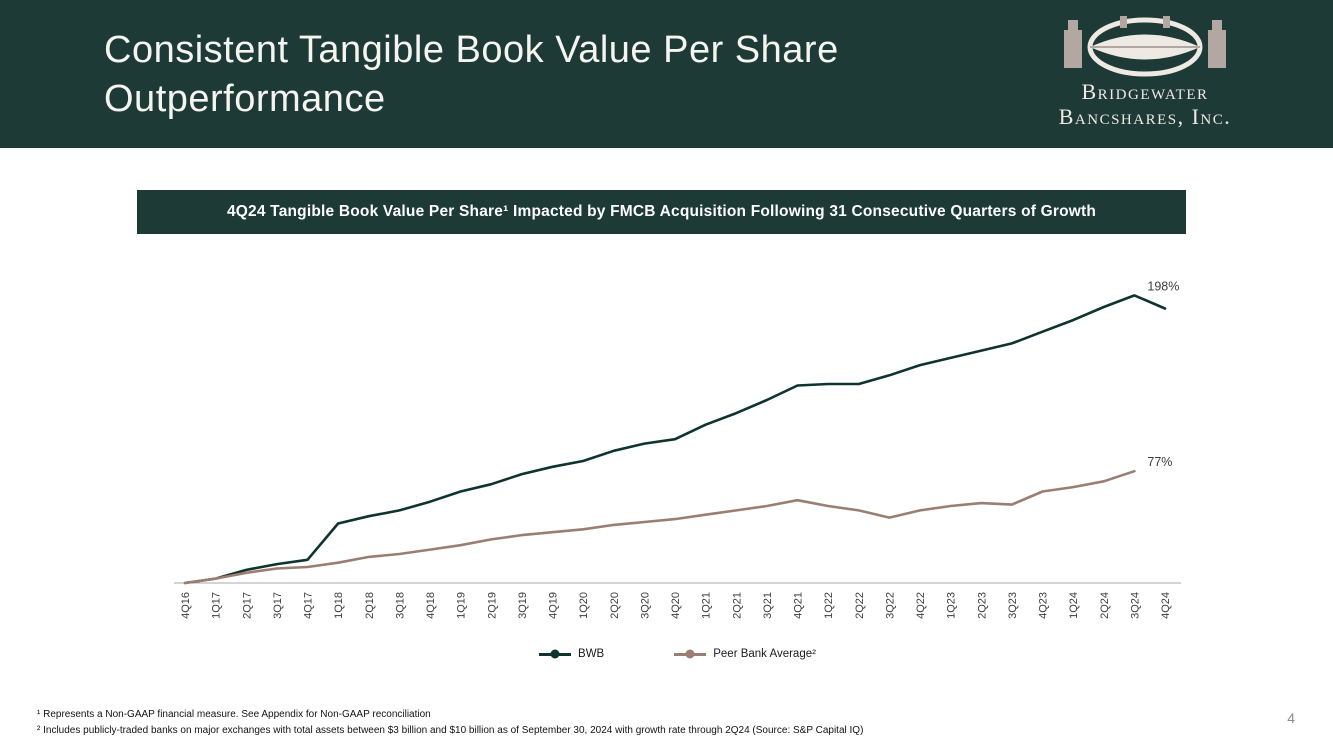  I want to click on x-axis-tick-label: 4Q20, so click(676, 605).